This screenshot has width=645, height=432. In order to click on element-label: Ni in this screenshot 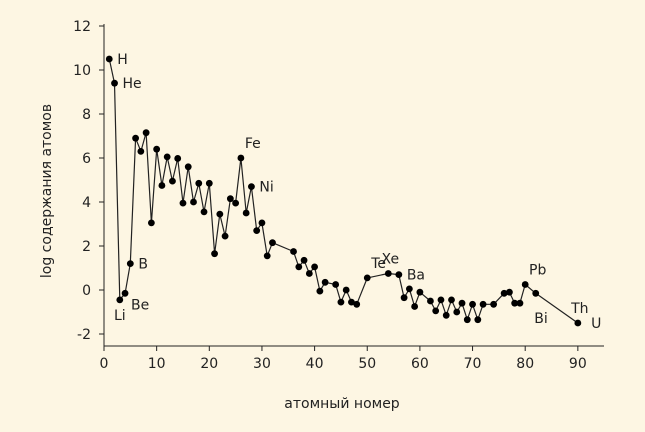, I will do `click(266, 188)`.